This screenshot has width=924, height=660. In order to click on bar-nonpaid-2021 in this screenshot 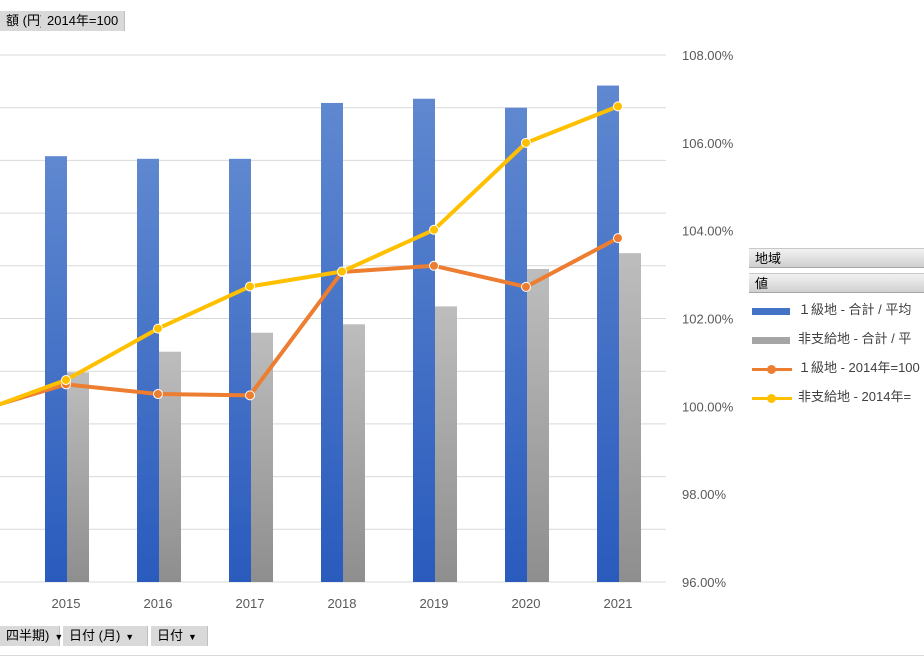, I will do `click(630, 418)`.